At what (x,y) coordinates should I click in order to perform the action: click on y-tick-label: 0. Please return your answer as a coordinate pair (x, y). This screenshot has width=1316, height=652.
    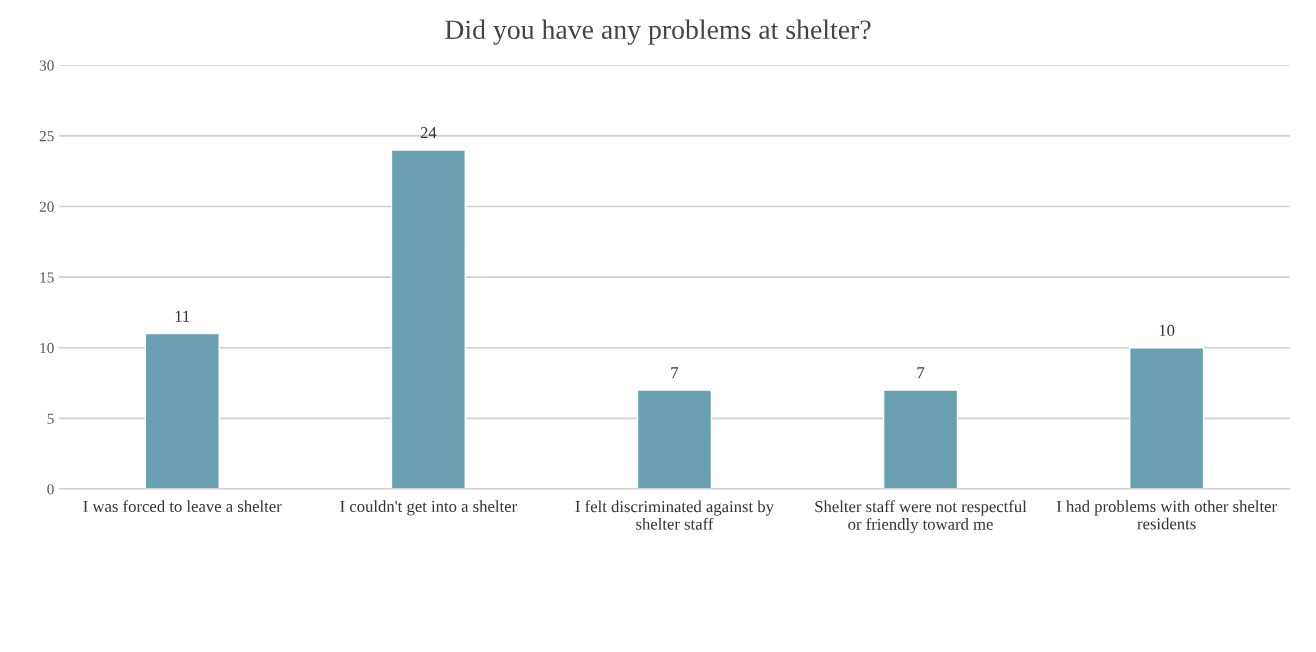
    Looking at the image, I should click on (50, 489).